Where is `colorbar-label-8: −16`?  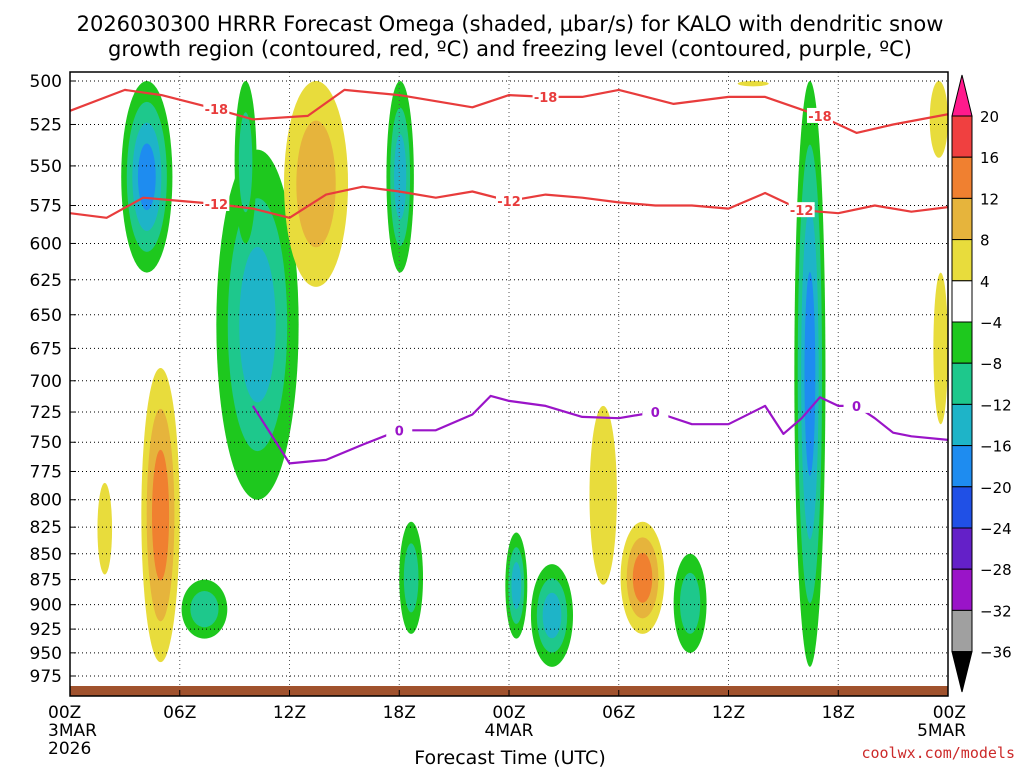
colorbar-label-8: −16 is located at coordinates (996, 447).